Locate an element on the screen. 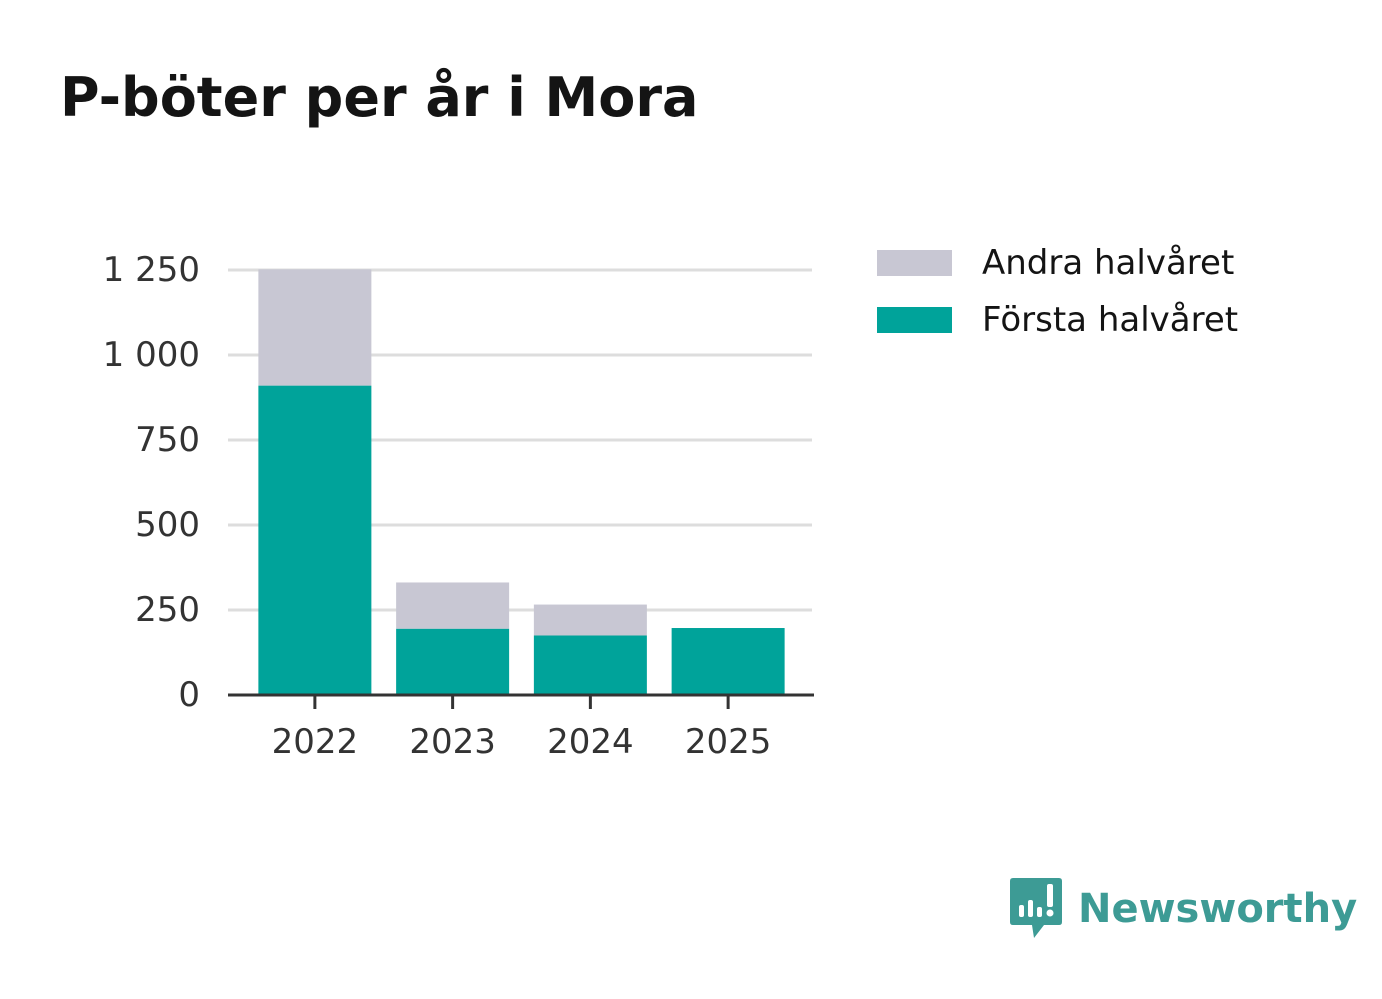 This screenshot has width=1382, height=999. y-axis: 0 250 500 750 1 000 1 250 is located at coordinates (151, 482).